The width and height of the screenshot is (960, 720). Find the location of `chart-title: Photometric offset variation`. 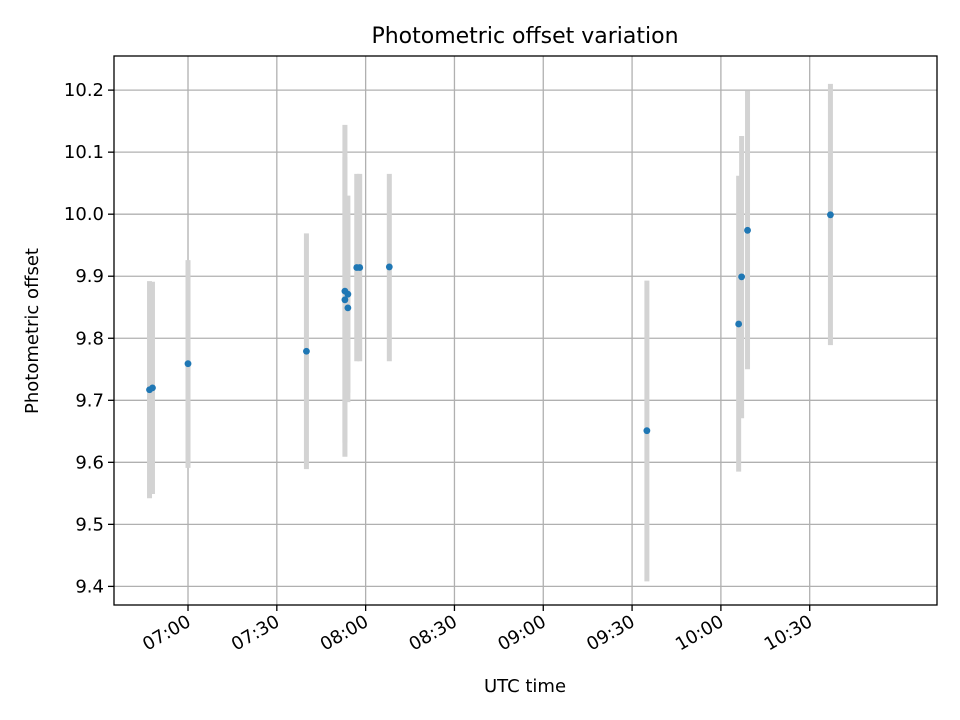

chart-title: Photometric offset variation is located at coordinates (524, 36).